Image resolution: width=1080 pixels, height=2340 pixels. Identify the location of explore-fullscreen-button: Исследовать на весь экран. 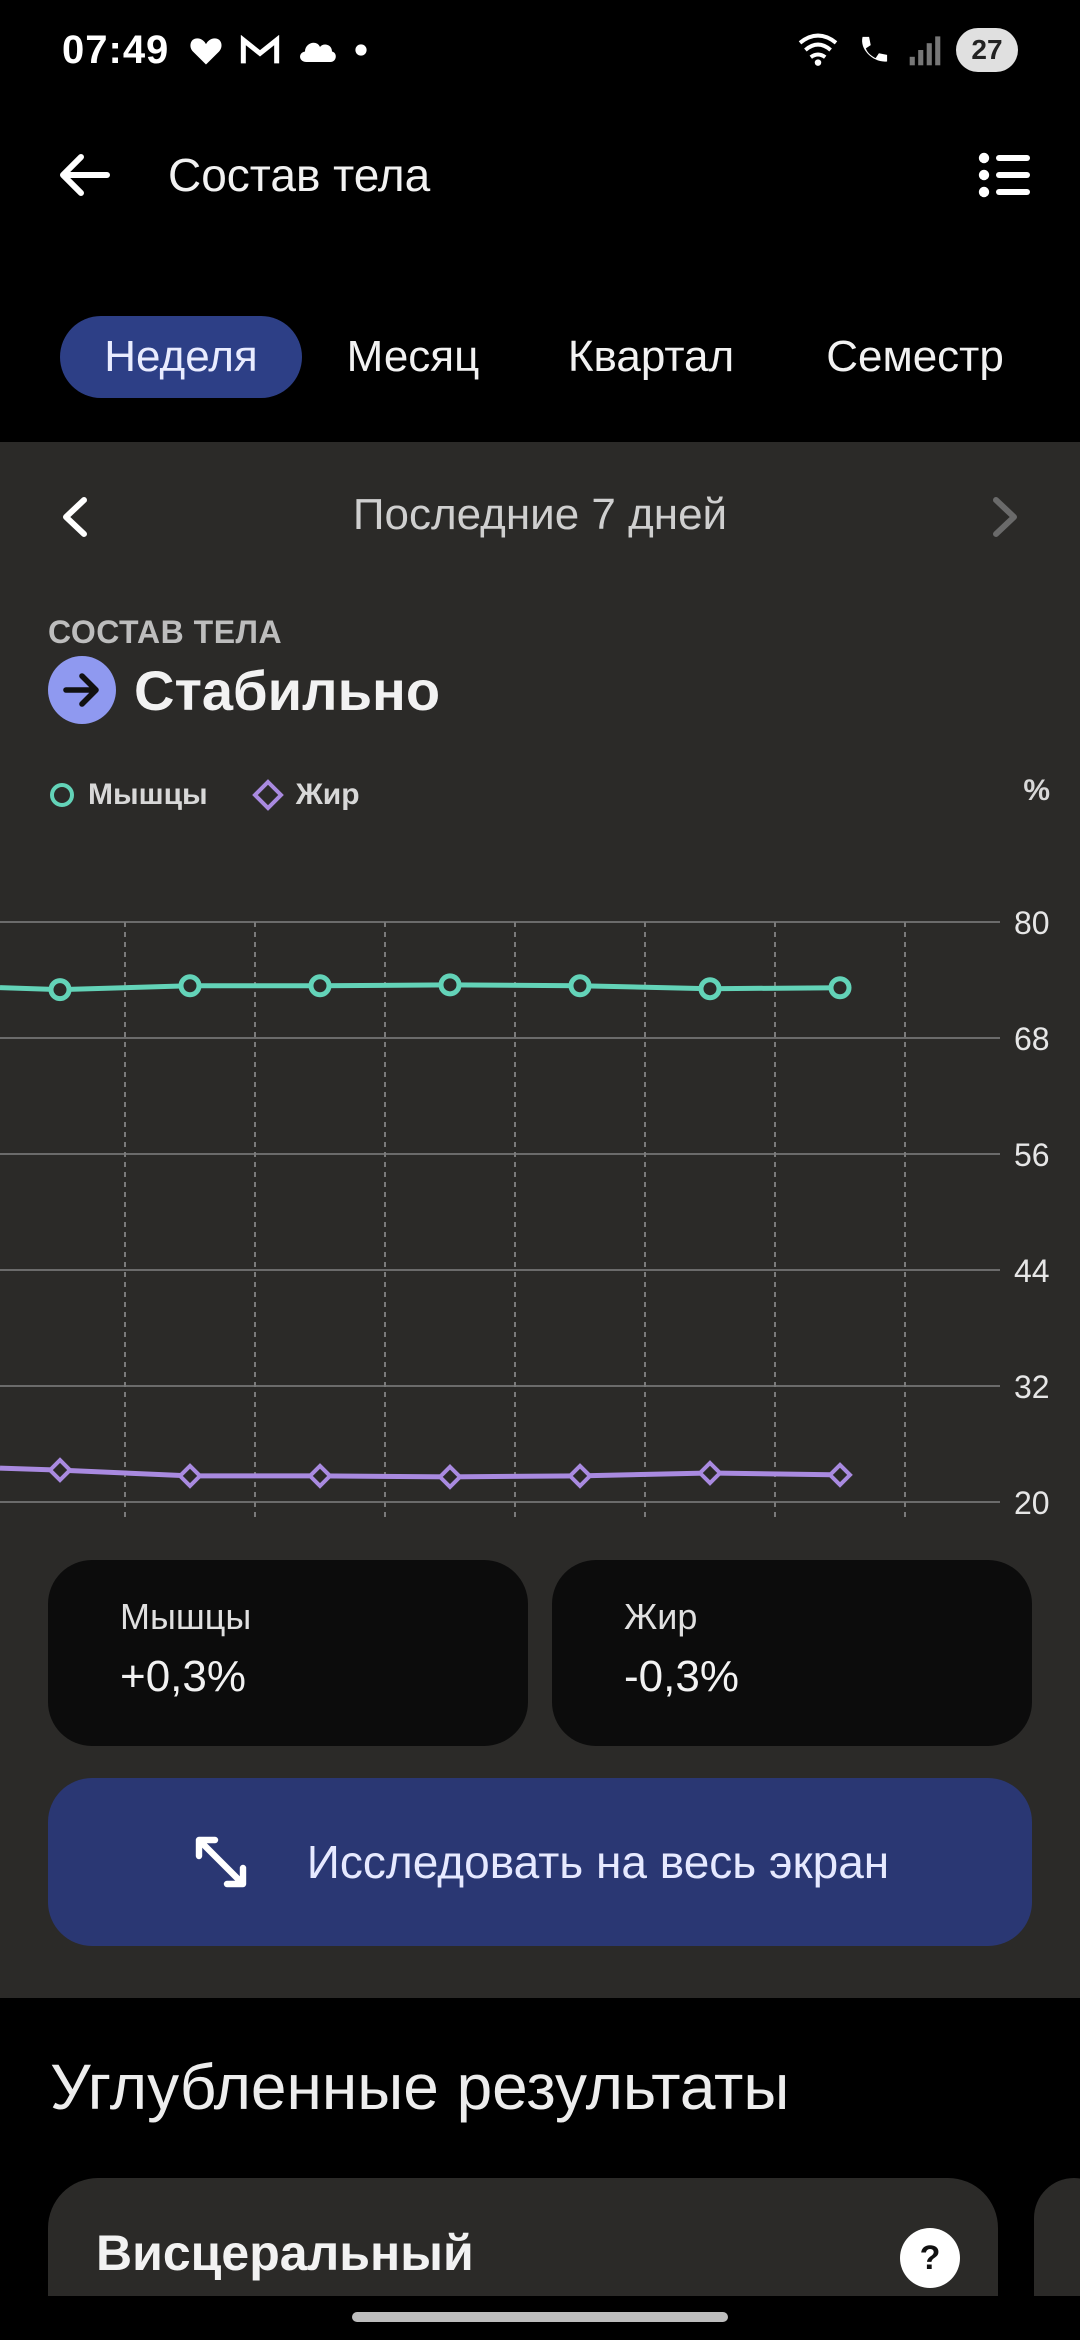
(540, 1862).